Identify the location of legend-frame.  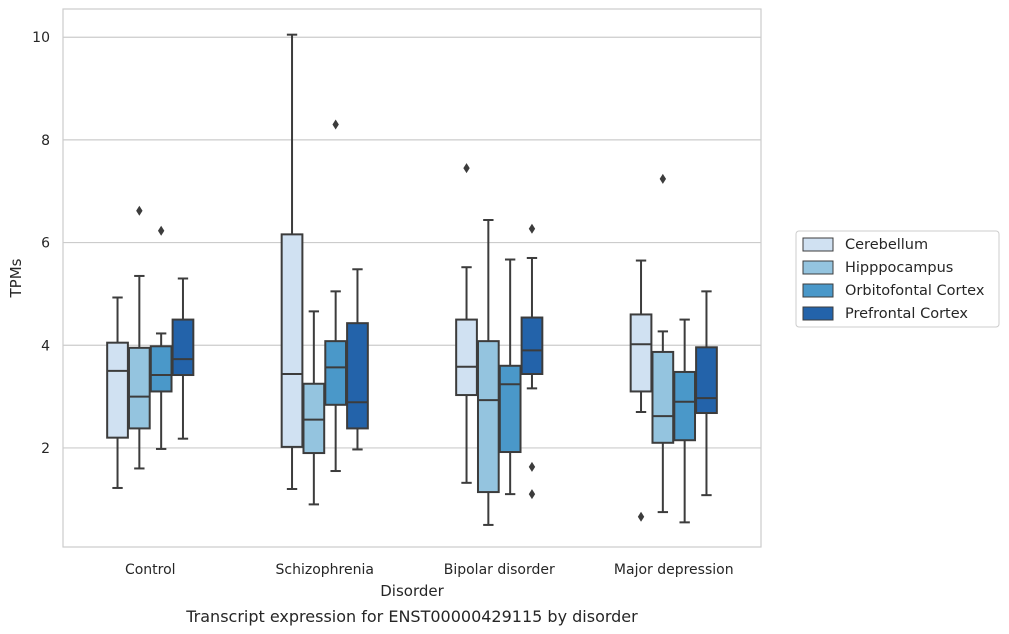
(897, 279).